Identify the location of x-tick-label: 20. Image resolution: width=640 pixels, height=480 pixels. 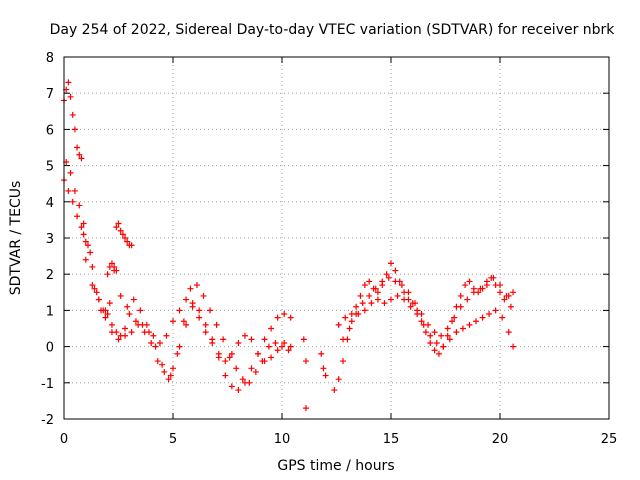
(500, 439).